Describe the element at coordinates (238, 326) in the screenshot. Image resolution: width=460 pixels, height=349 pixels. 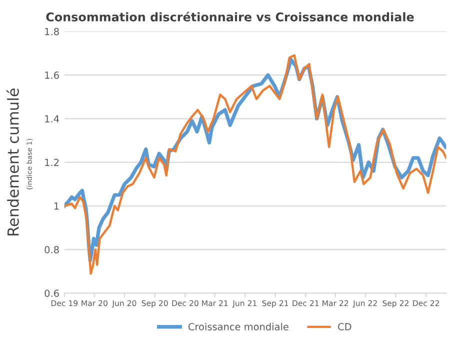
I see `legend-label: Croissance mondiale` at that location.